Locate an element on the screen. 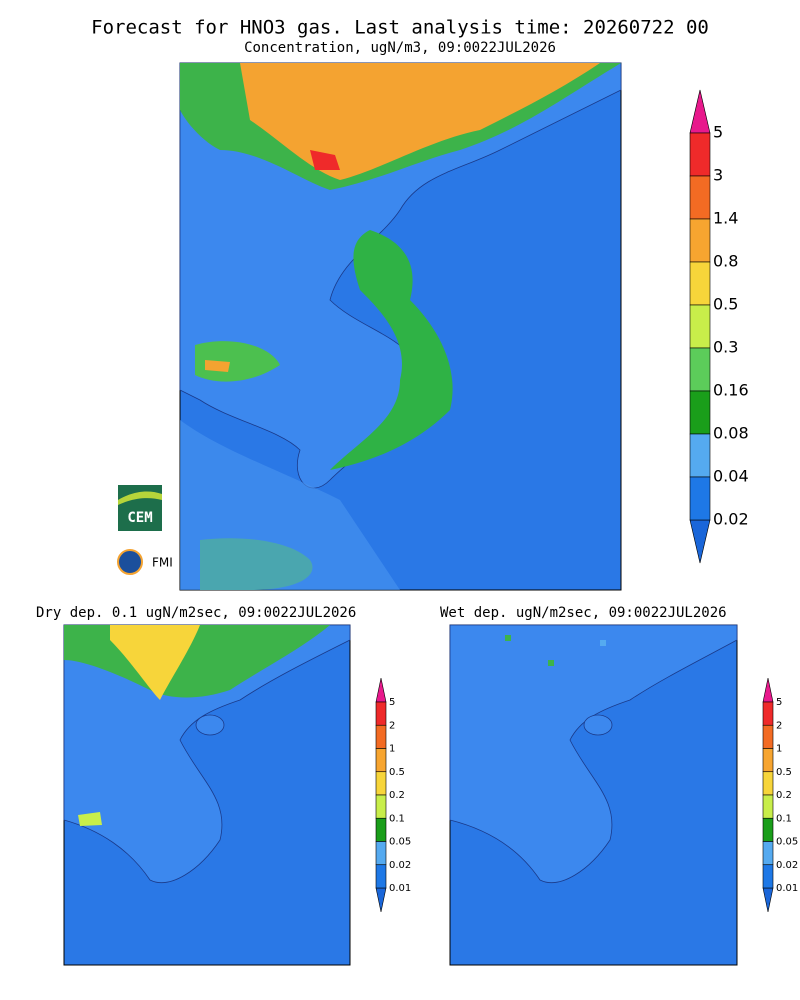 The height and width of the screenshot is (1000, 800). dry-dep-map is located at coordinates (207, 795).